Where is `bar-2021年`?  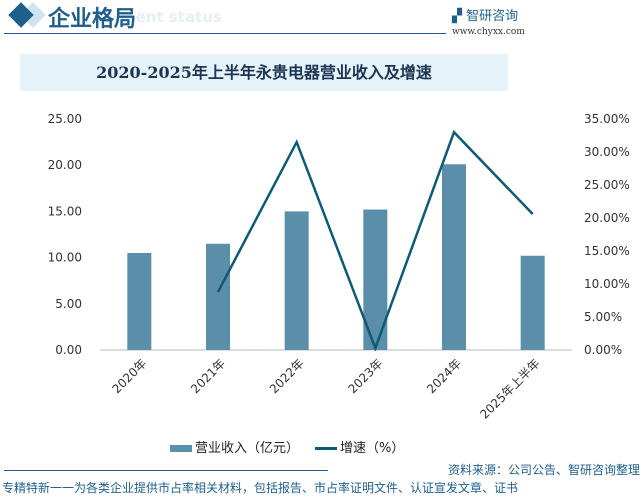
bar-2021年 is located at coordinates (218, 296).